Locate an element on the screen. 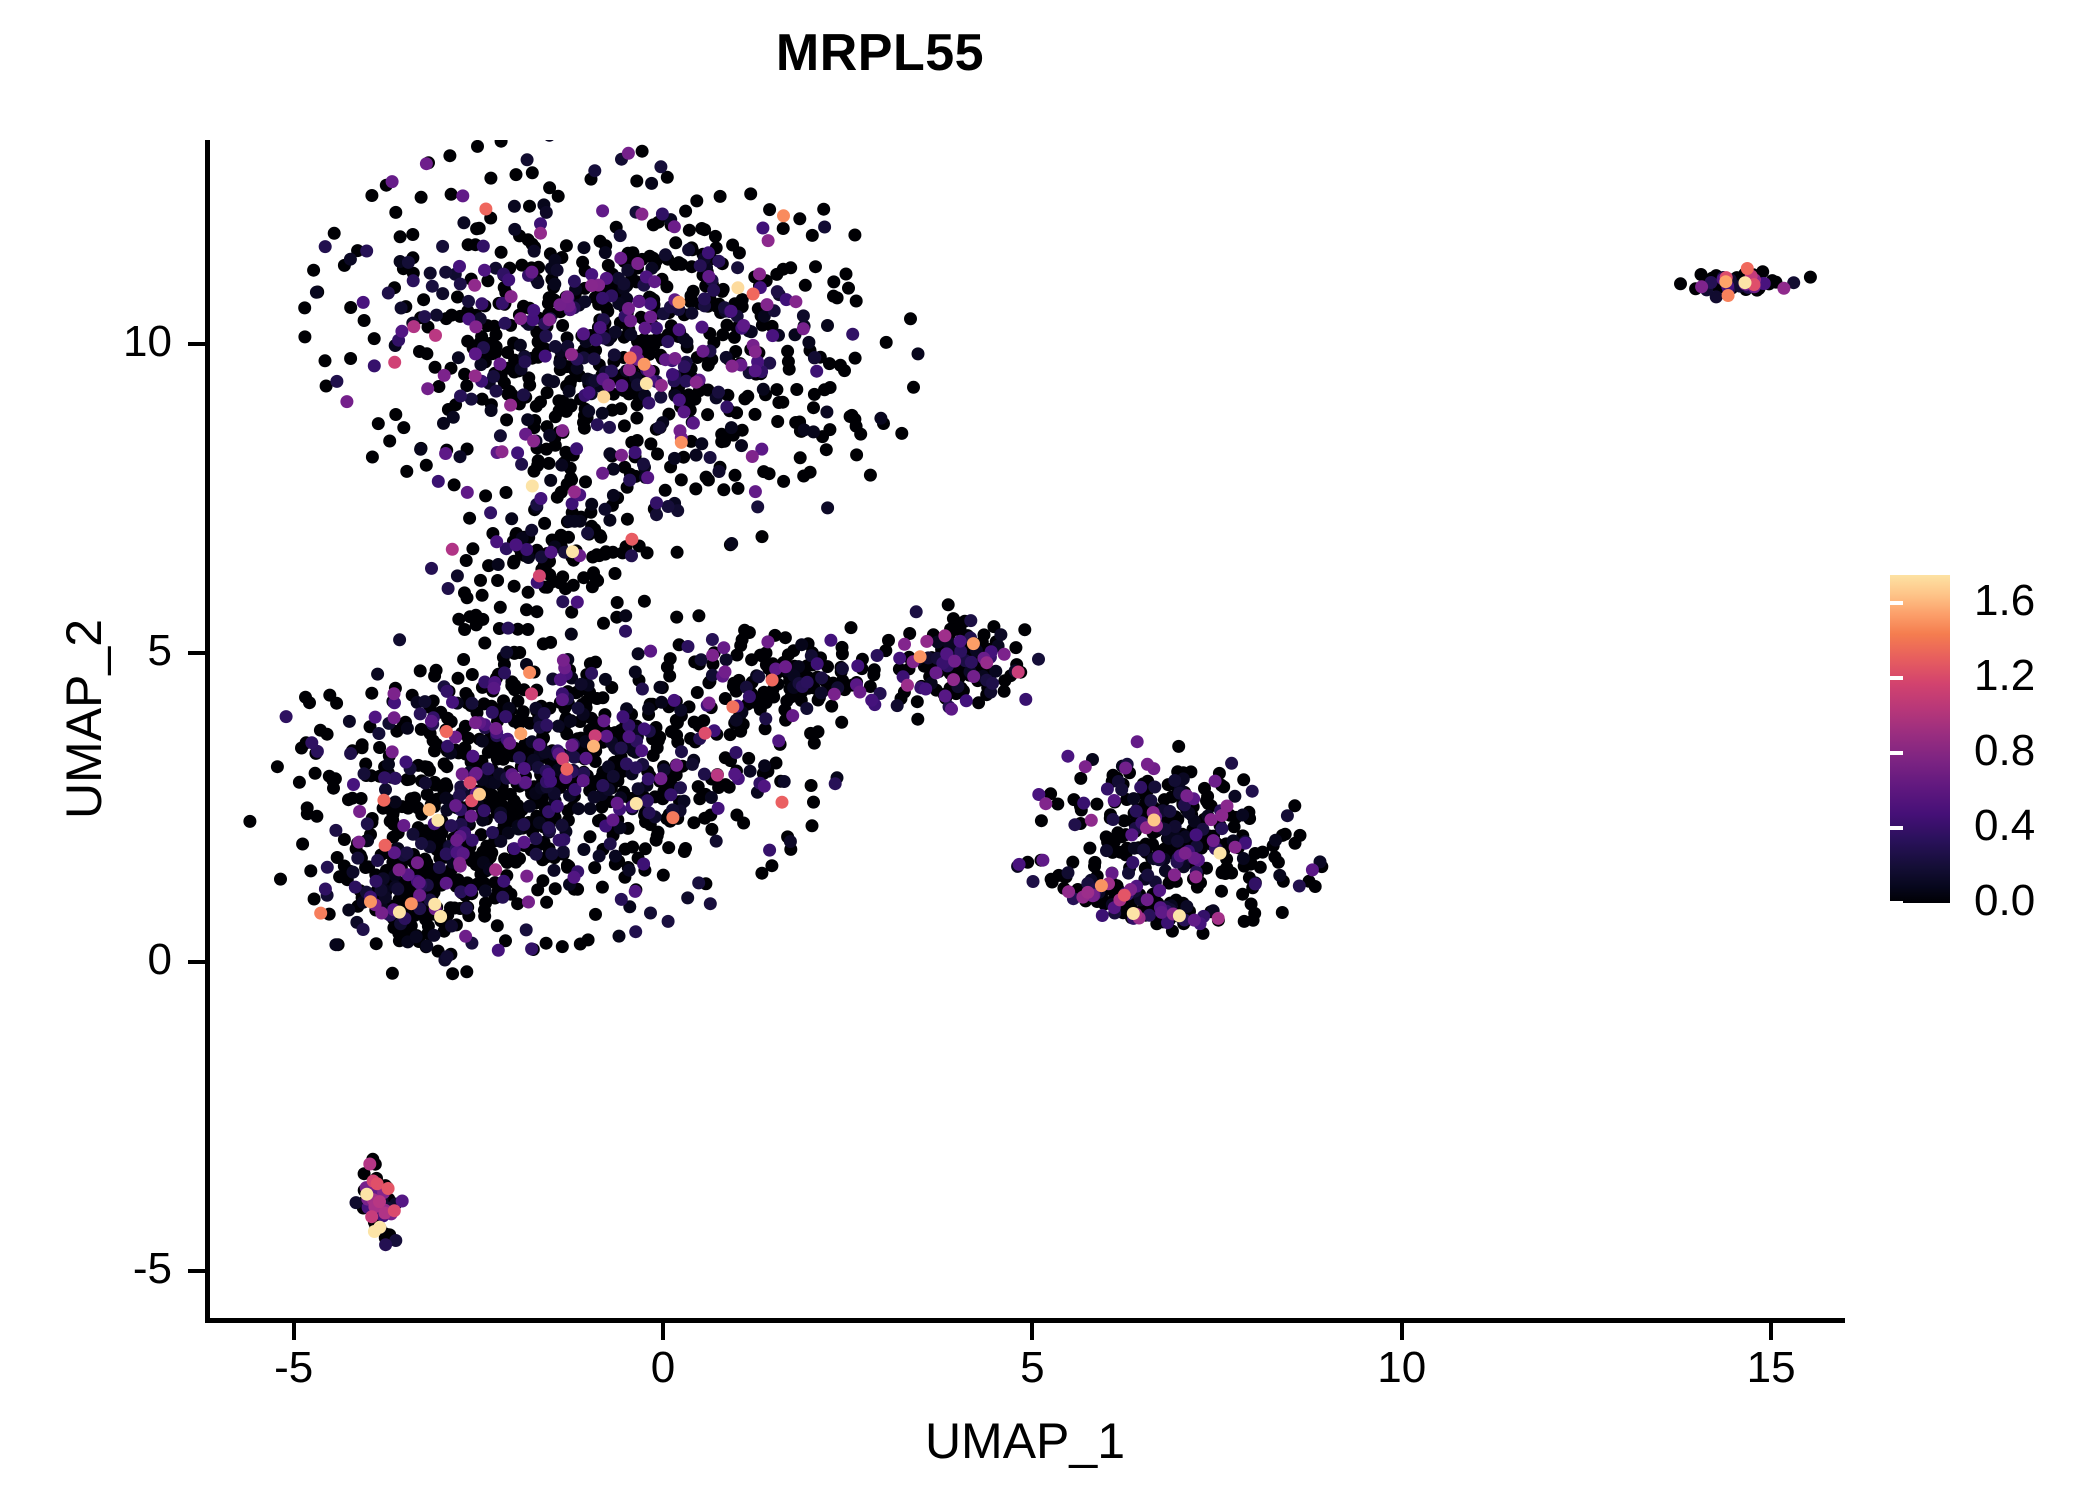 The image size is (2100, 1500). y-tick-label: 5 is located at coordinates (159, 650).